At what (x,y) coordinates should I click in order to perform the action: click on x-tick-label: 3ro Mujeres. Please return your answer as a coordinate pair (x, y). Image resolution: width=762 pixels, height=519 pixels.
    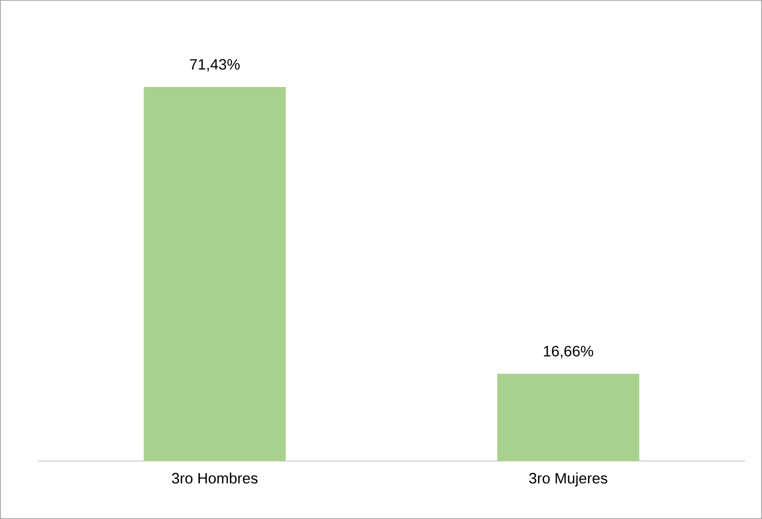
    Looking at the image, I should click on (568, 479).